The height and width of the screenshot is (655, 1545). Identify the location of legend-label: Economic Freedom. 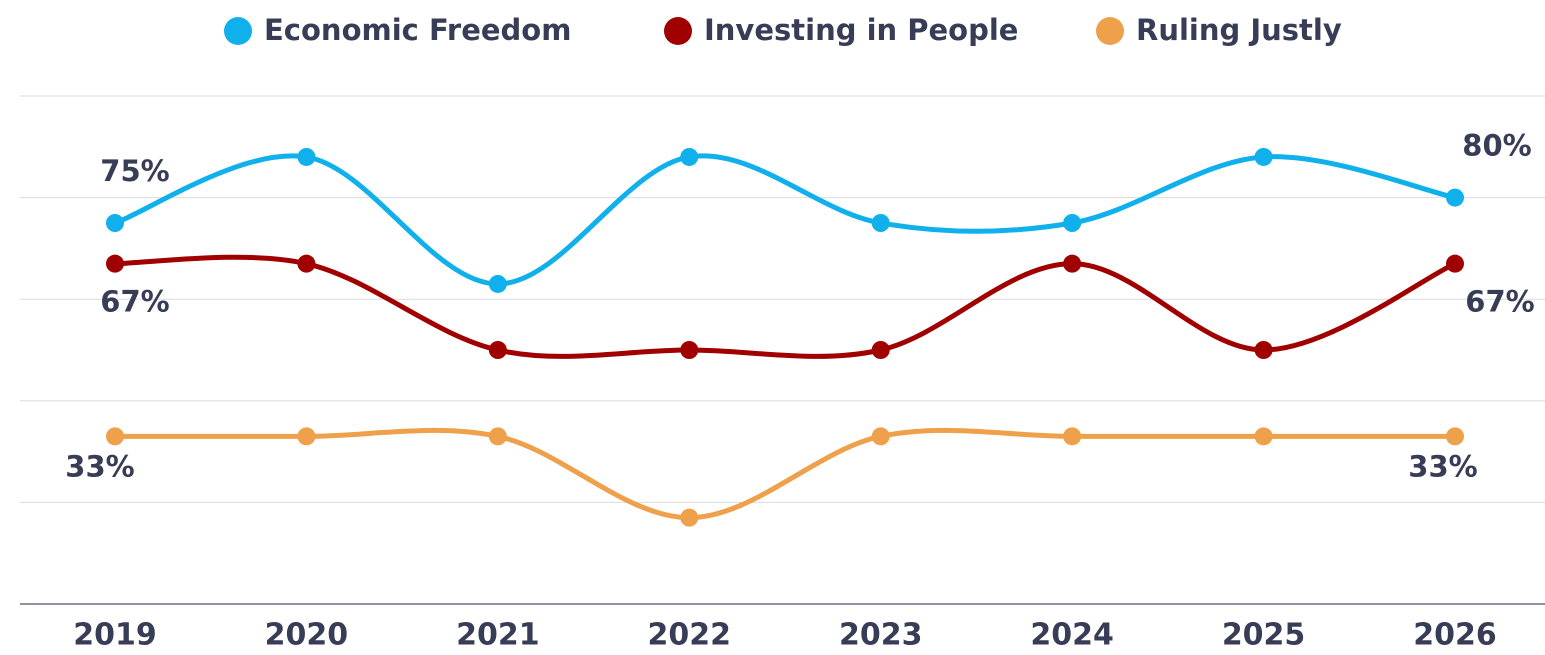
(417, 30).